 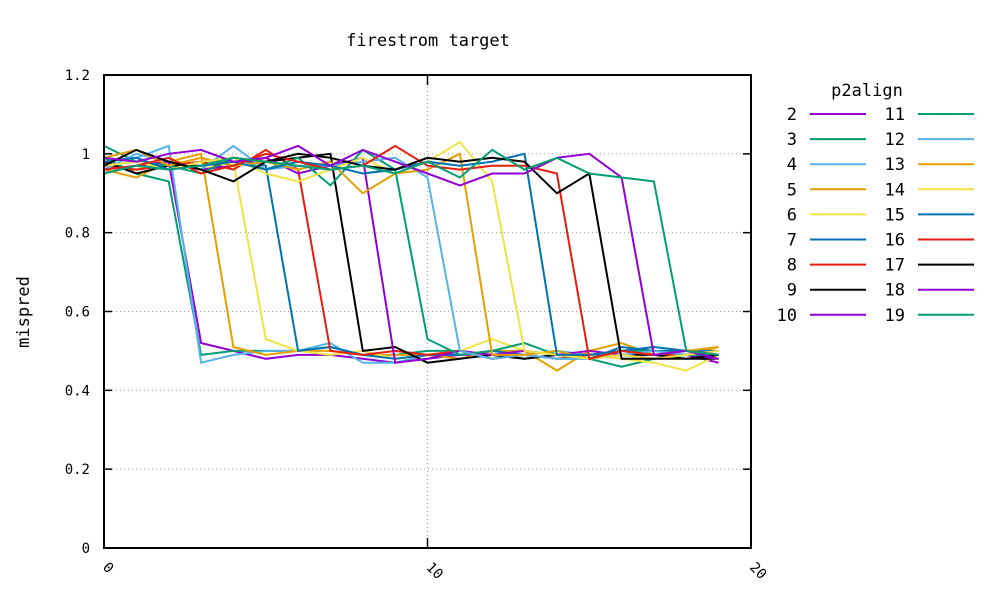 What do you see at coordinates (792, 190) in the screenshot?
I see `legend-label: 5` at bounding box center [792, 190].